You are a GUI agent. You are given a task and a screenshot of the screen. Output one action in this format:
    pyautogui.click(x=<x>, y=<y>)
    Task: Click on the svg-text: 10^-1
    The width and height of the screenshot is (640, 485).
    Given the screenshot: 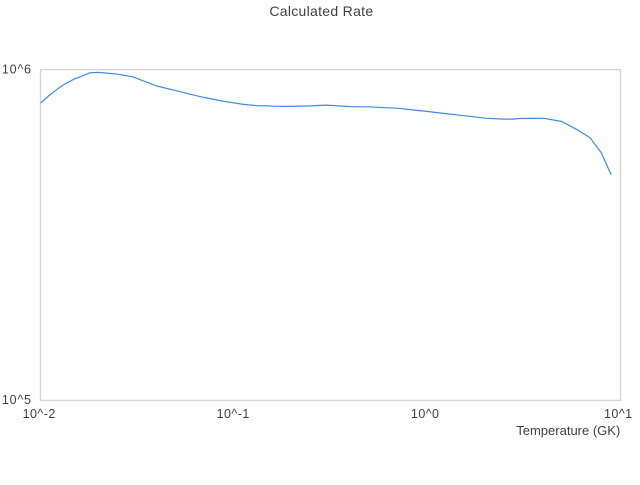 What is the action you would take?
    pyautogui.click(x=233, y=414)
    